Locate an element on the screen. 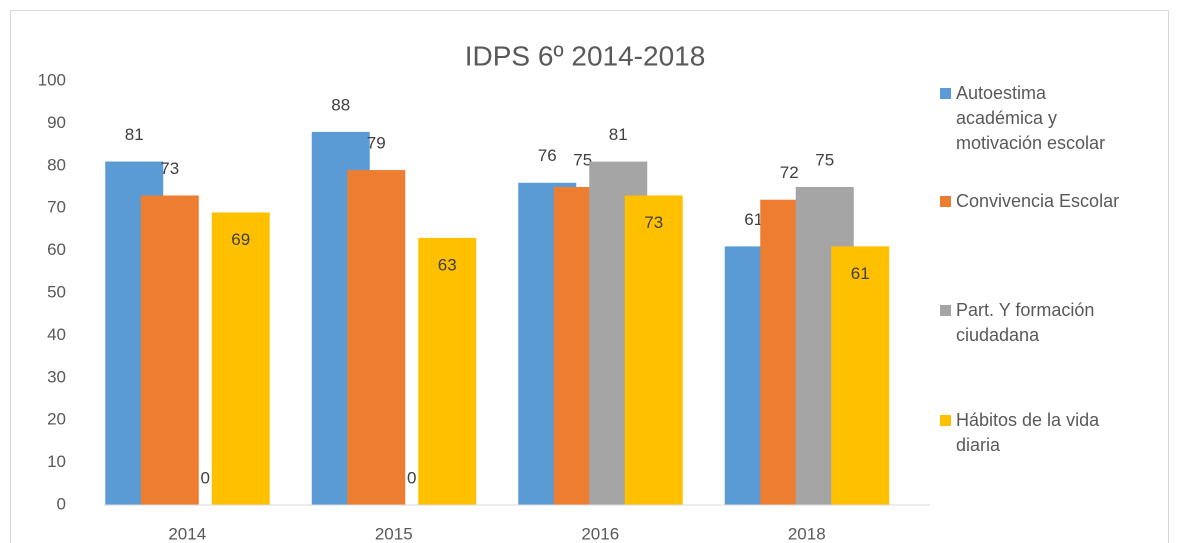 The height and width of the screenshot is (543, 1177). y-tick-label: 50 is located at coordinates (56, 291).